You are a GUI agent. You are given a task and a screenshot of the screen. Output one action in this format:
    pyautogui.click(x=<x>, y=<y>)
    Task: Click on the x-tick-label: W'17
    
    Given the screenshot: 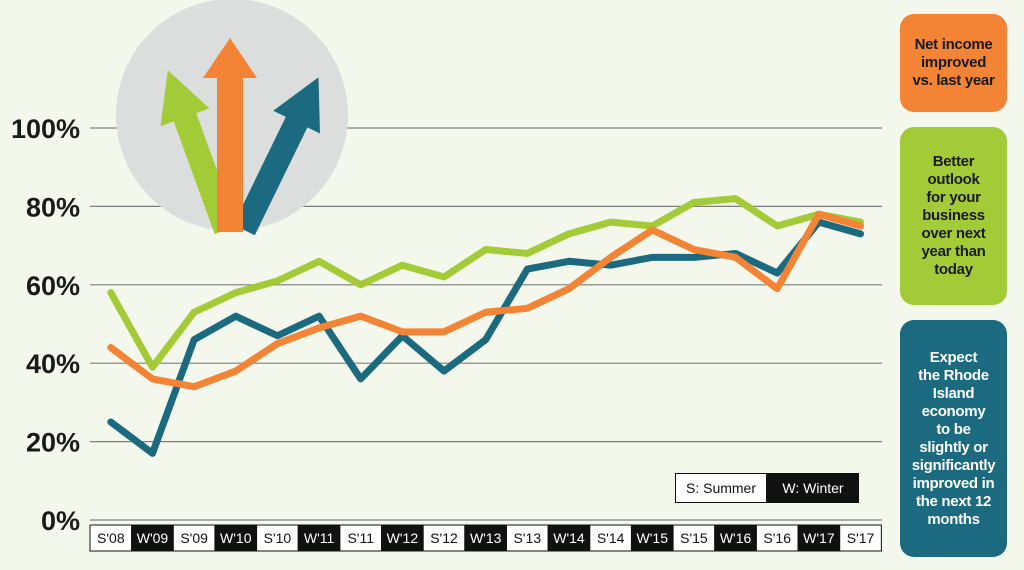 What is the action you would take?
    pyautogui.click(x=819, y=538)
    